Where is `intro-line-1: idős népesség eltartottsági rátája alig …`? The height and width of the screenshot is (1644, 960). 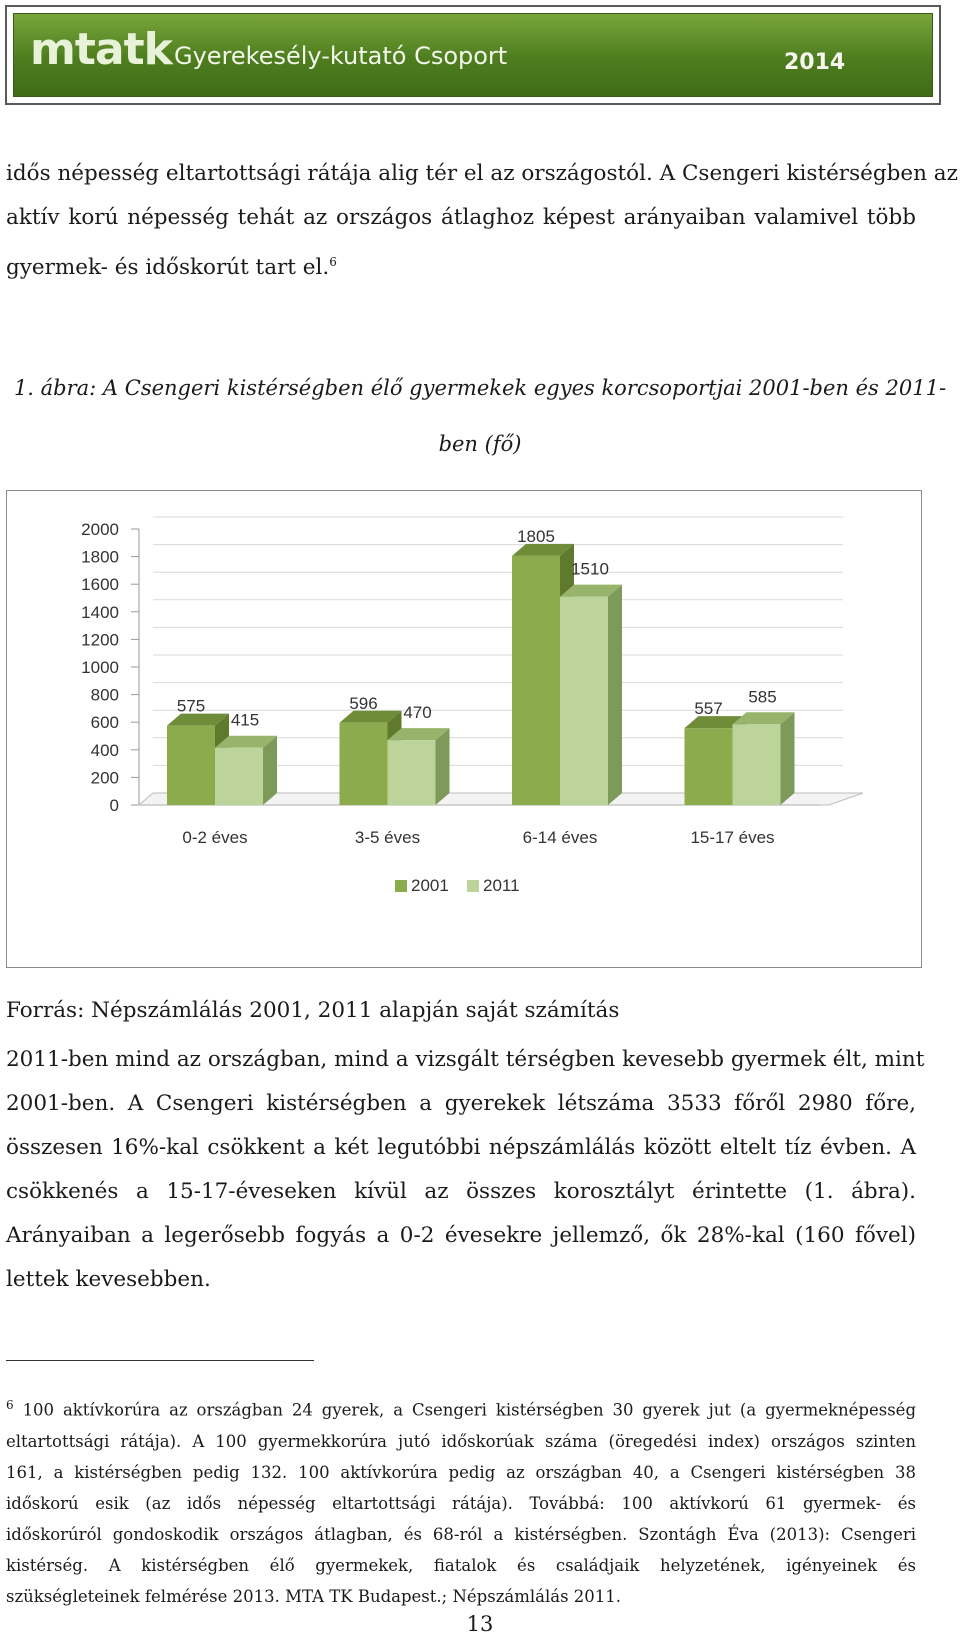
intro-line-1: idős népesség eltartottsági rátája alig … is located at coordinates (482, 173).